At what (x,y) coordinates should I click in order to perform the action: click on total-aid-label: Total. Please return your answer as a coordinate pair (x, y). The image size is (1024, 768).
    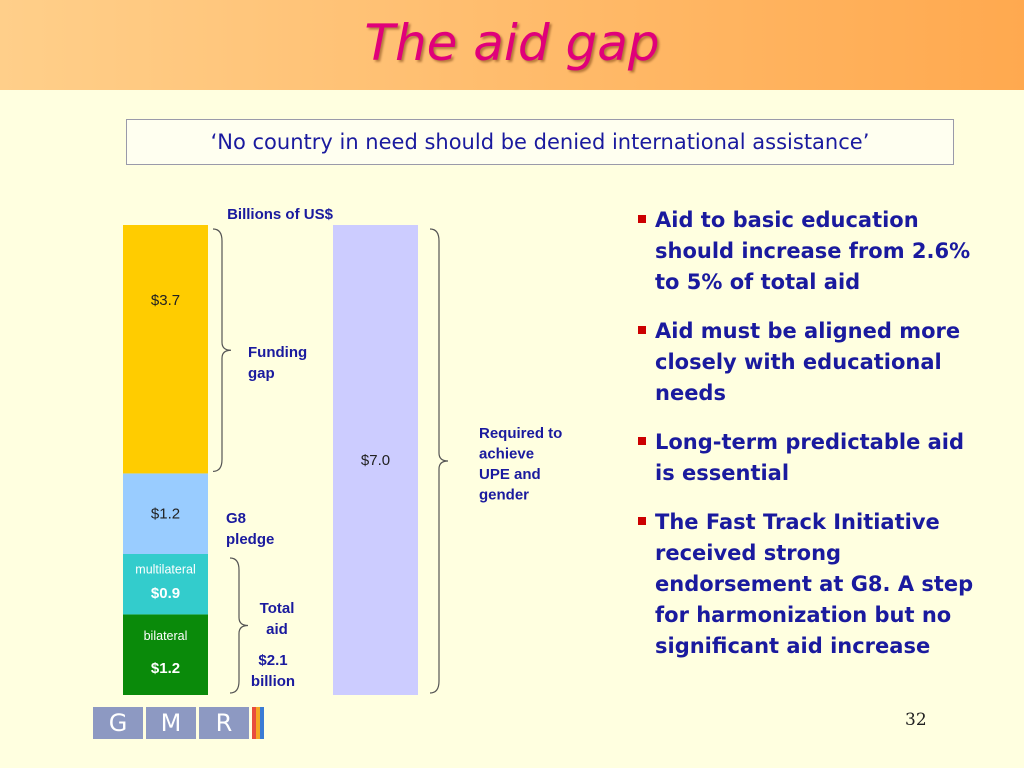
    Looking at the image, I should click on (277, 608).